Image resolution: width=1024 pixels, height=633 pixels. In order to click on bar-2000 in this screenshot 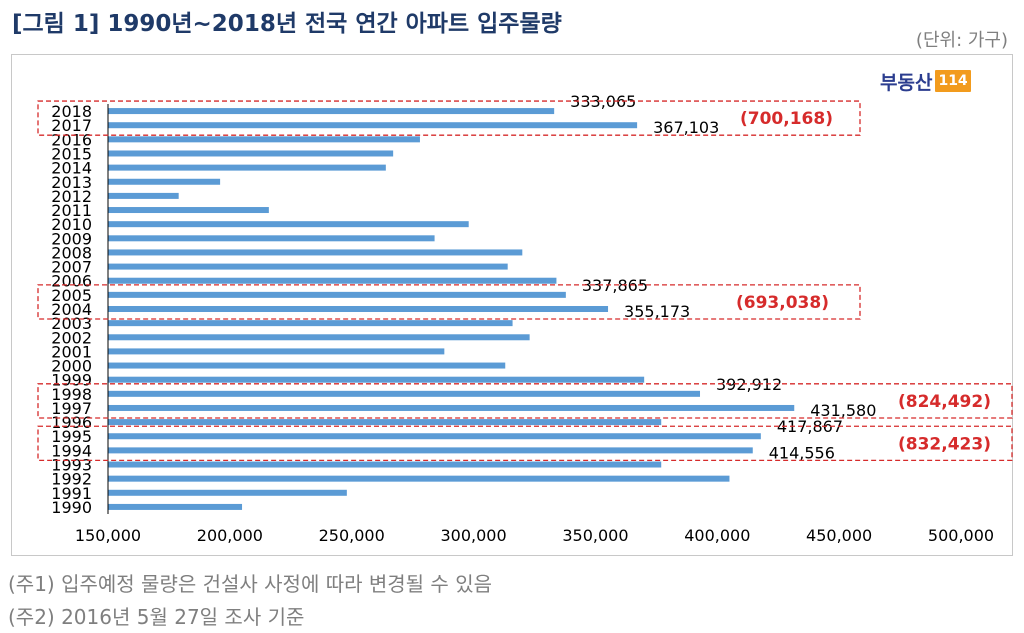, I will do `click(307, 365)`.